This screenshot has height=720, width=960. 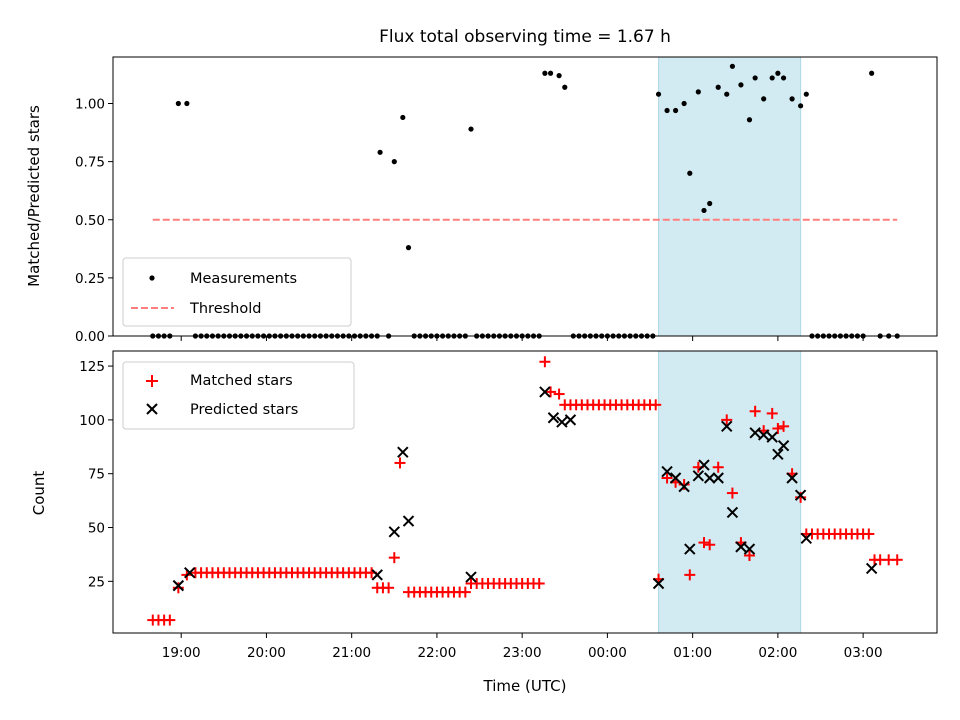 What do you see at coordinates (730, 196) in the screenshot?
I see `top-shaded-span` at bounding box center [730, 196].